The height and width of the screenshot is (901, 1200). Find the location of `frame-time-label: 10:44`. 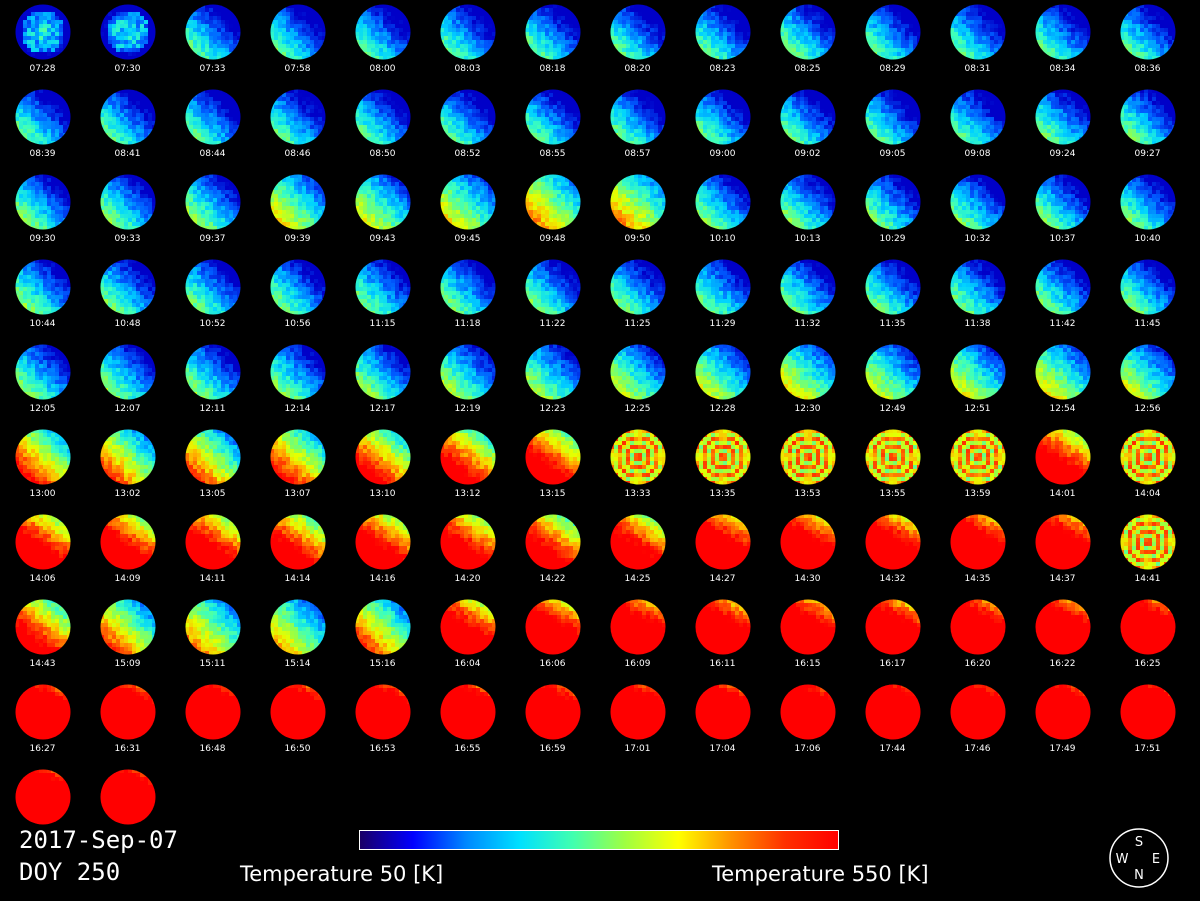

frame-time-label: 10:44 is located at coordinates (42, 324).